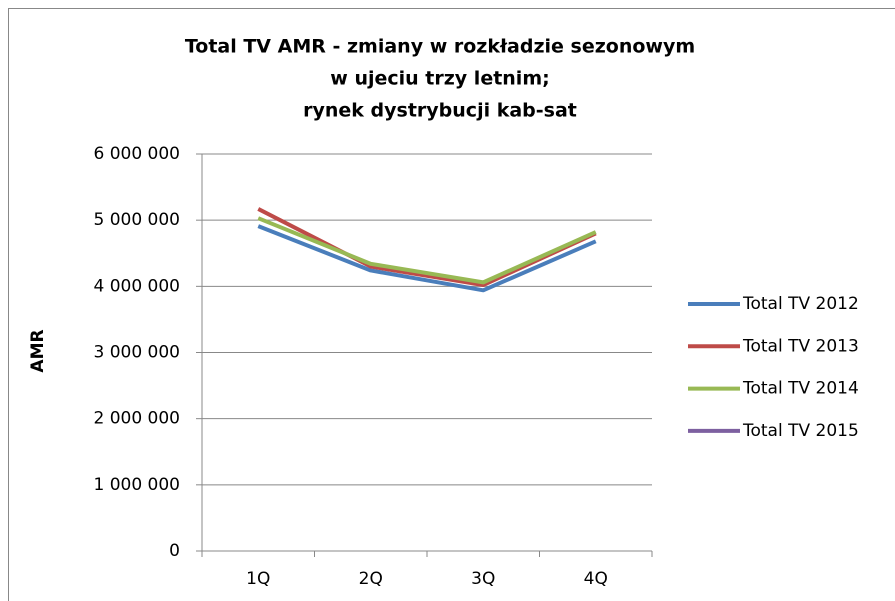  What do you see at coordinates (136, 353) in the screenshot?
I see `y-tick-label: 3 000 000` at bounding box center [136, 353].